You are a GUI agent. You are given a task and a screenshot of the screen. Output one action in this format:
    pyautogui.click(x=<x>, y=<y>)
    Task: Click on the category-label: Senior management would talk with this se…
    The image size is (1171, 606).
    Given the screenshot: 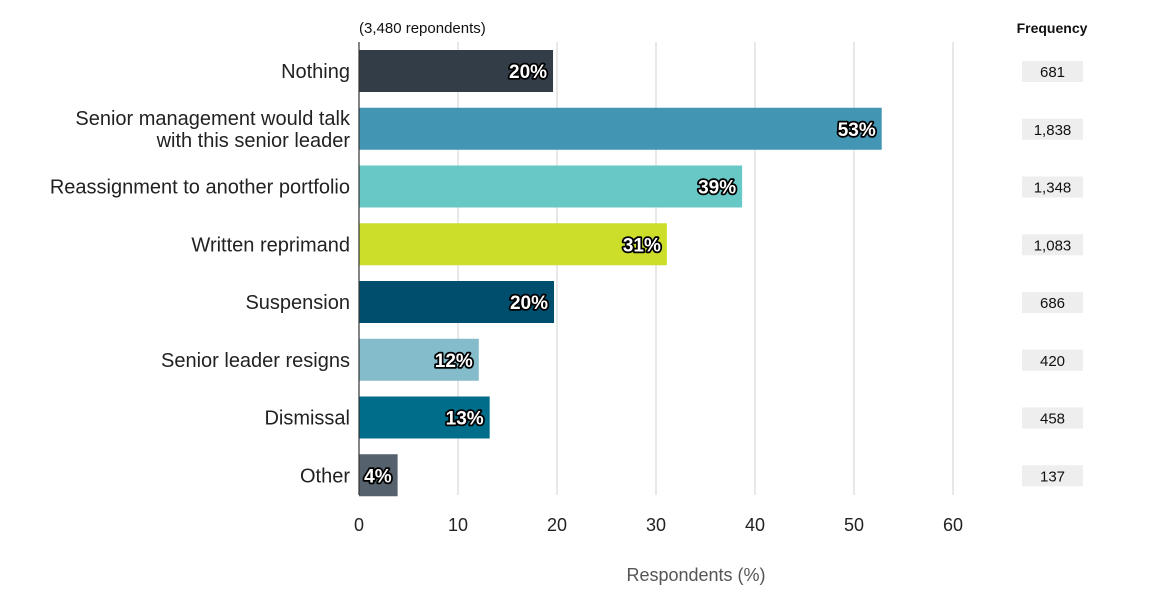 What is the action you would take?
    pyautogui.click(x=213, y=130)
    